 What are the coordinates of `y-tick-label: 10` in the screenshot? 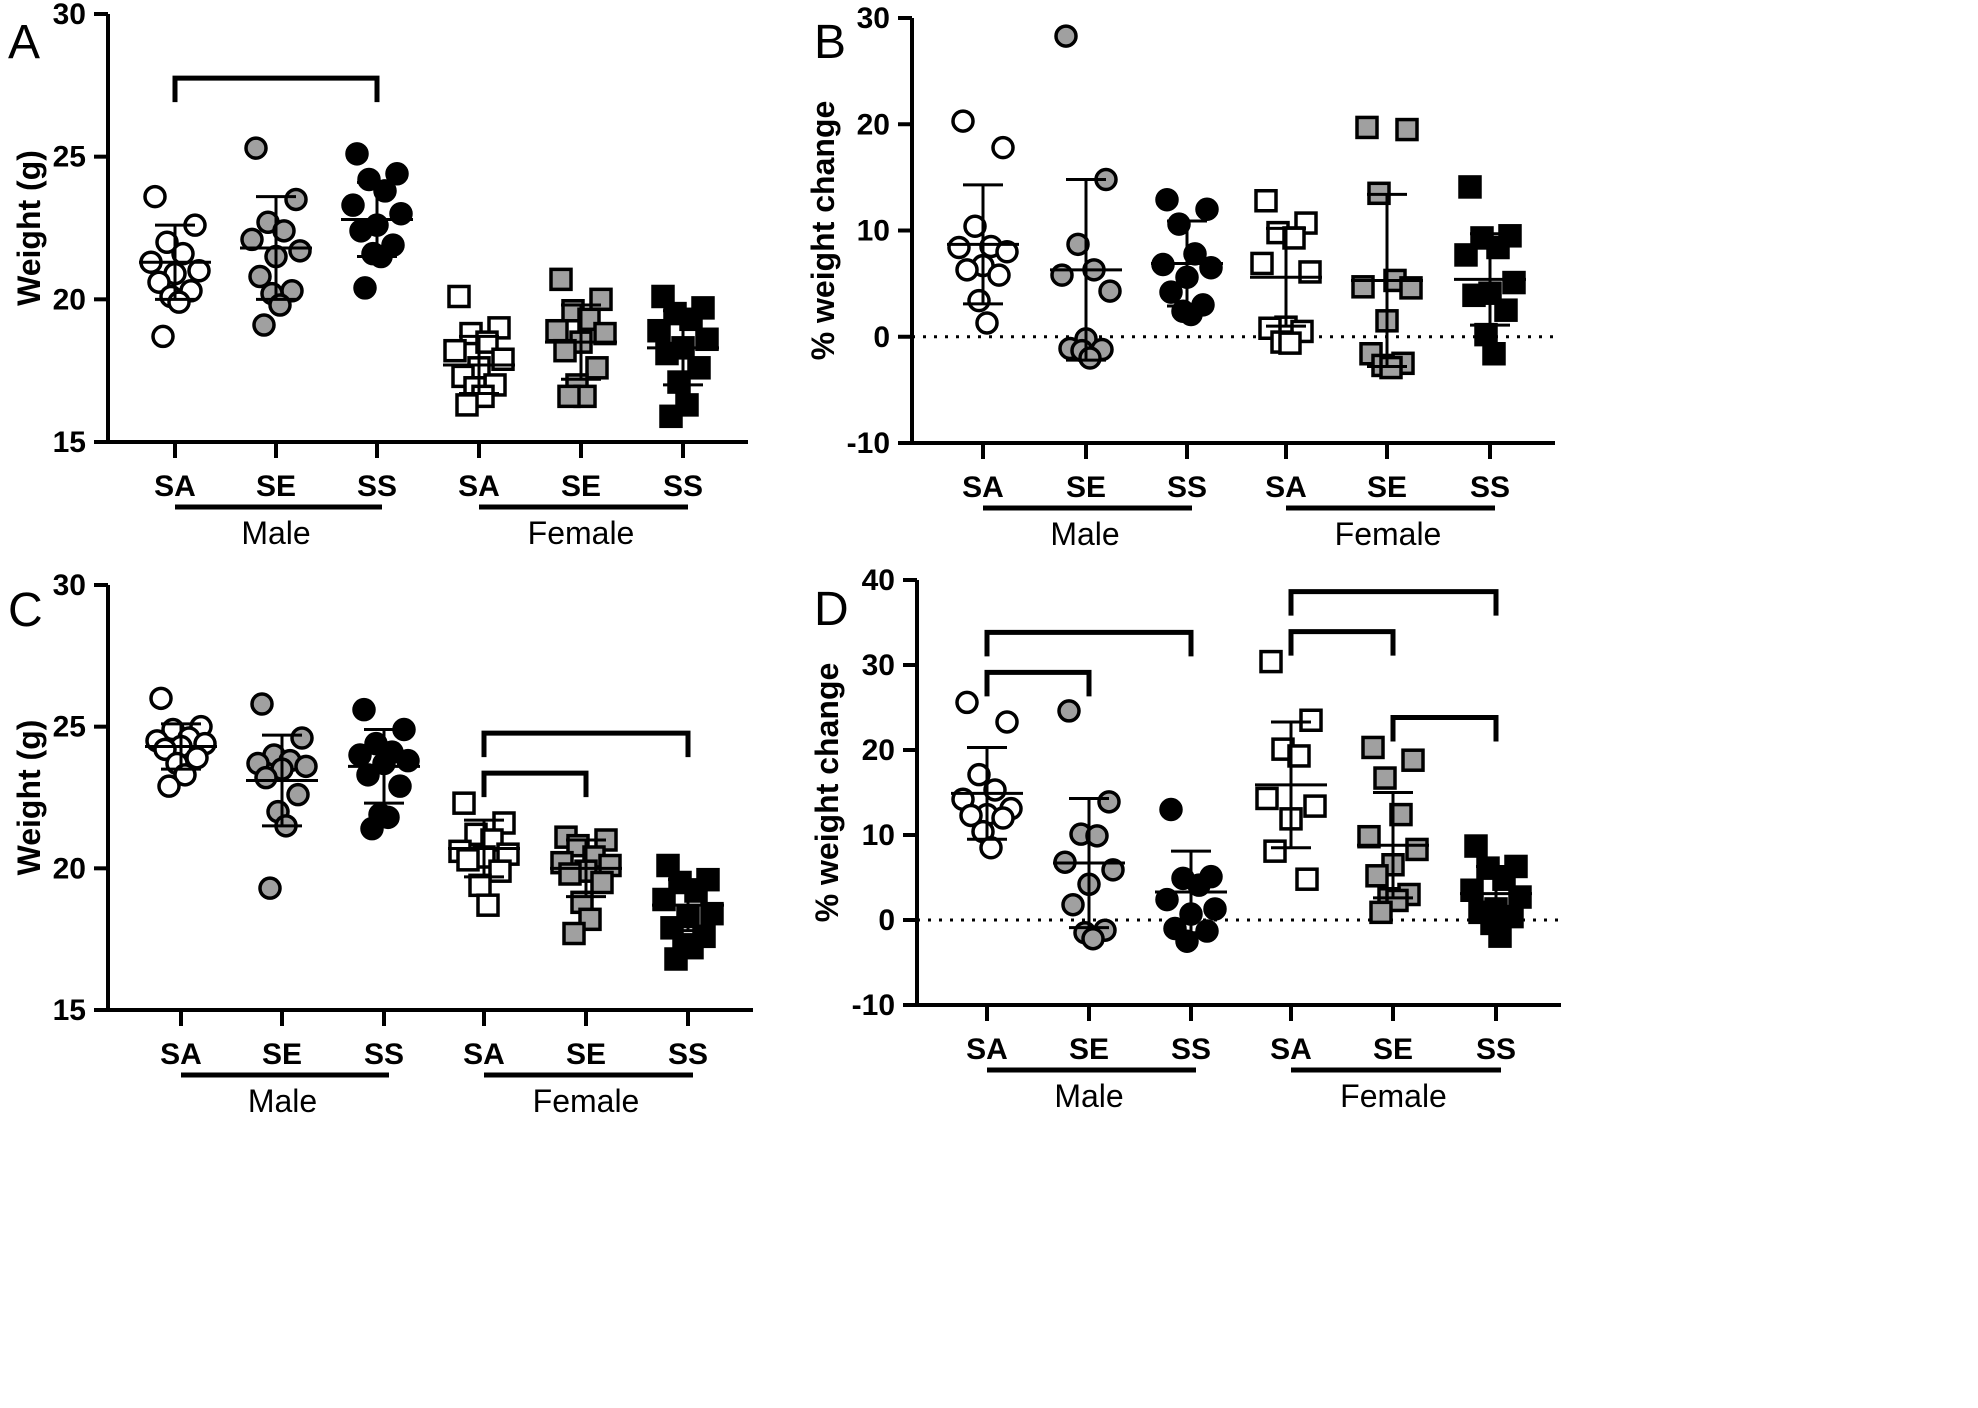 It's located at (873, 231).